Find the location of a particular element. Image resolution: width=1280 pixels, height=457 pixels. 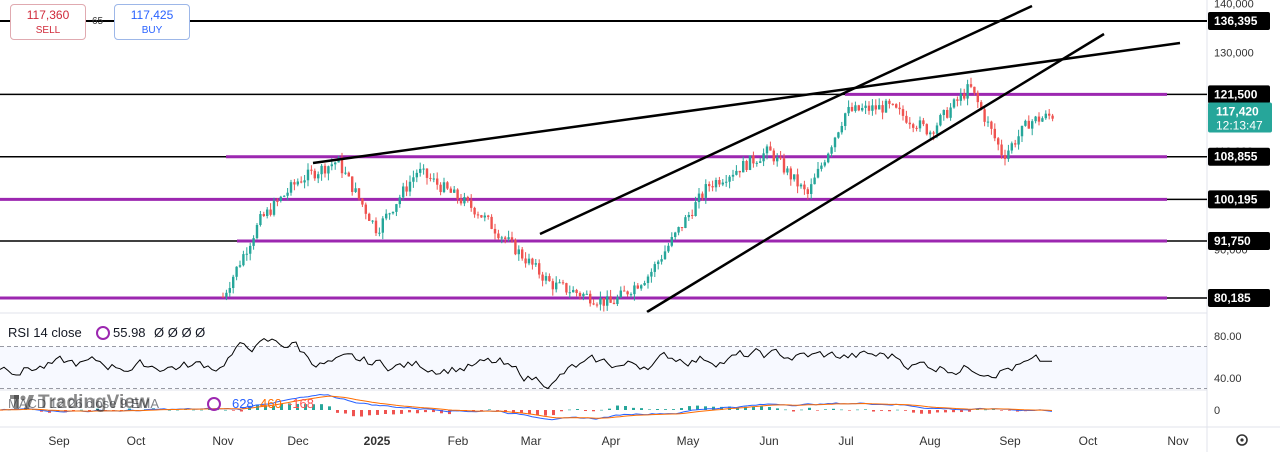

current-price-badge is located at coordinates (1240, 117).